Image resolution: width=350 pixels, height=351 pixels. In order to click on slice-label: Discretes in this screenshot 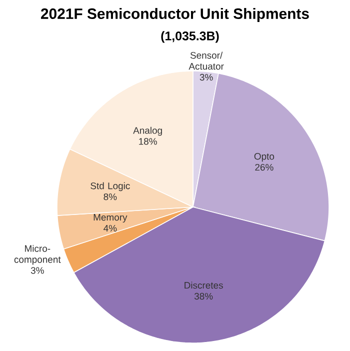, I will do `click(203, 285)`.